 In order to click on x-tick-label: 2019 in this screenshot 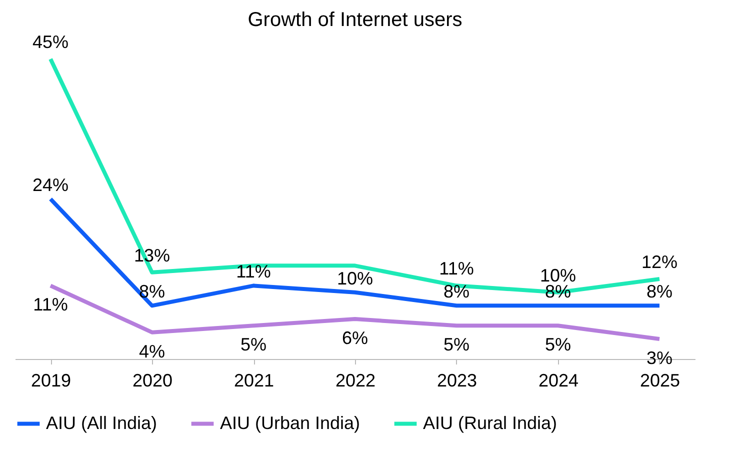, I will do `click(51, 380)`.